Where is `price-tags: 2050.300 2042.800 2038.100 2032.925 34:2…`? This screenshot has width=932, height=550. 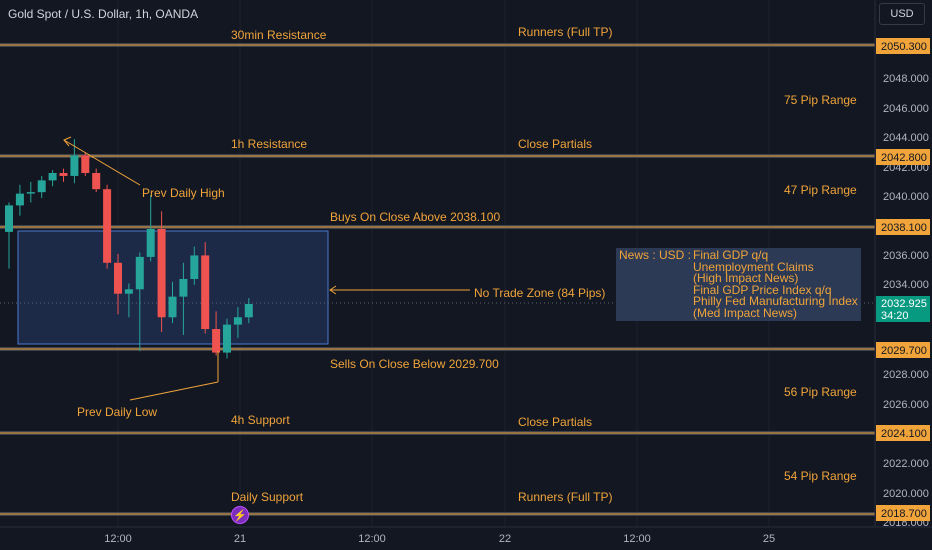
price-tags: 2050.300 2042.800 2038.100 2032.925 34:2… is located at coordinates (903, 279).